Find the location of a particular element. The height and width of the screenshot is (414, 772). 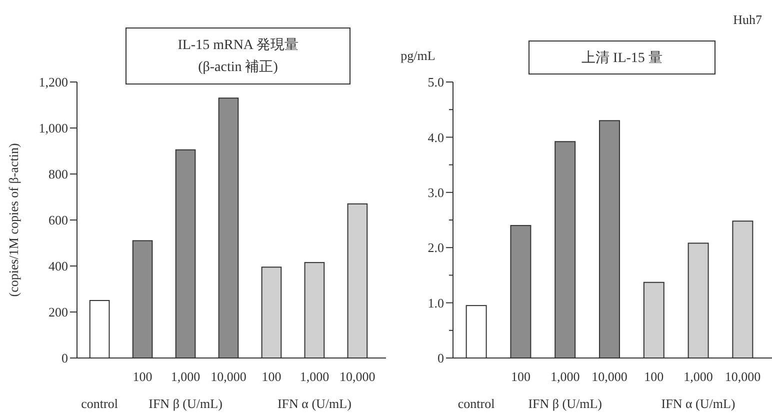

y-tick-label: 1.0 is located at coordinates (436, 302).